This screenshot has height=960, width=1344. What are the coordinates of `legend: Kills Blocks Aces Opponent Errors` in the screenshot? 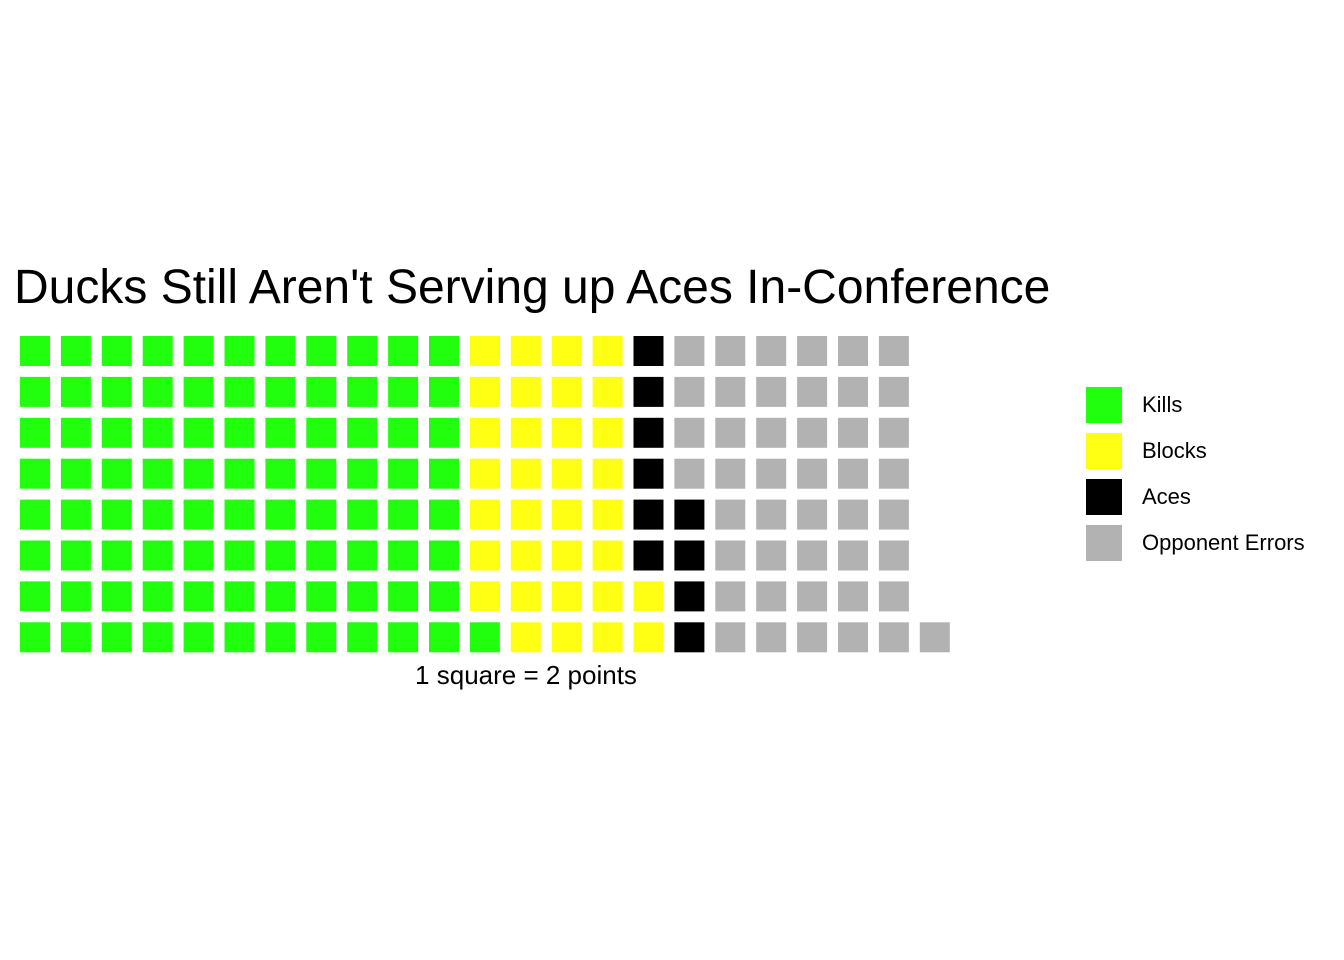 It's located at (1195, 474).